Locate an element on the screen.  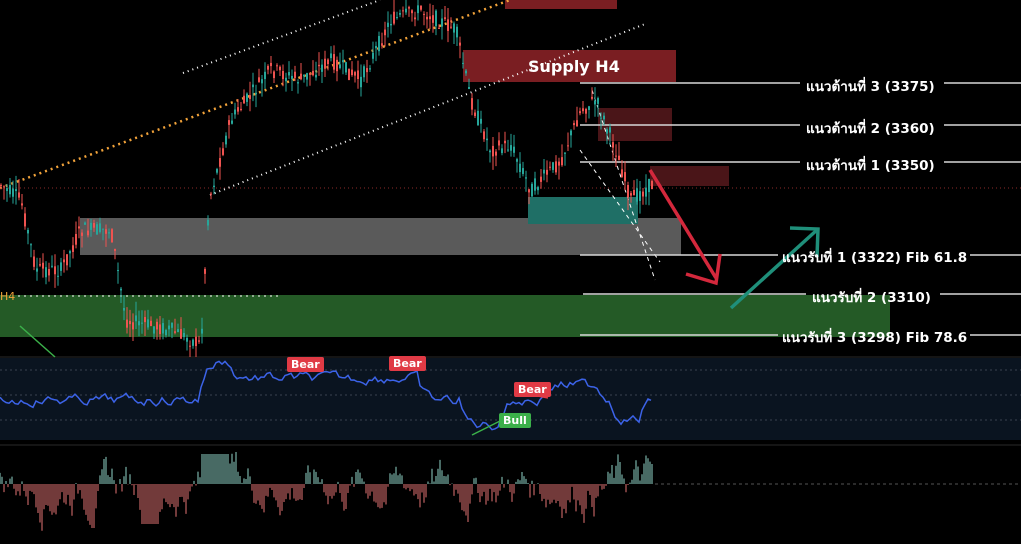
h4-tag: H4 is located at coordinates (8, 296).